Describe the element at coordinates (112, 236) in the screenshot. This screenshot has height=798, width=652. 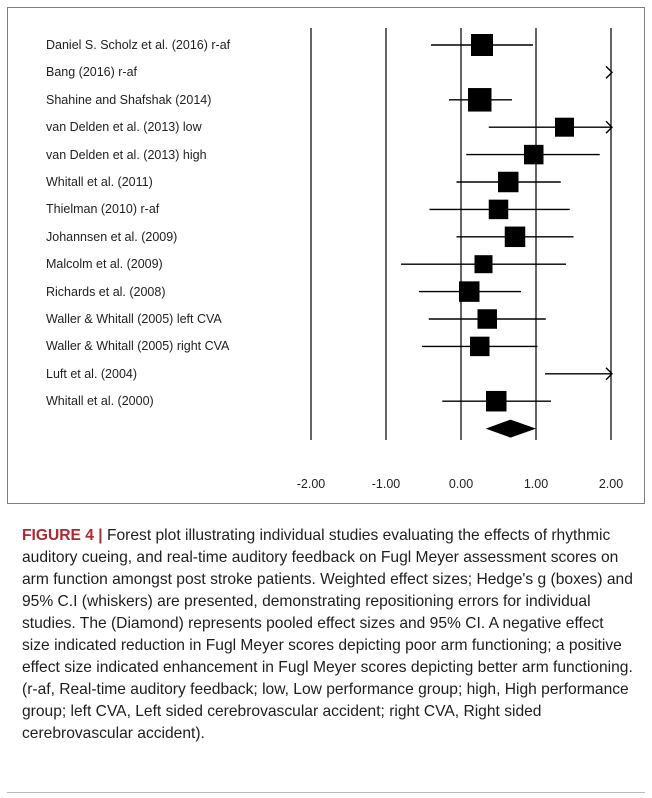
I see `study-label: Johannsen et al. (2009)` at that location.